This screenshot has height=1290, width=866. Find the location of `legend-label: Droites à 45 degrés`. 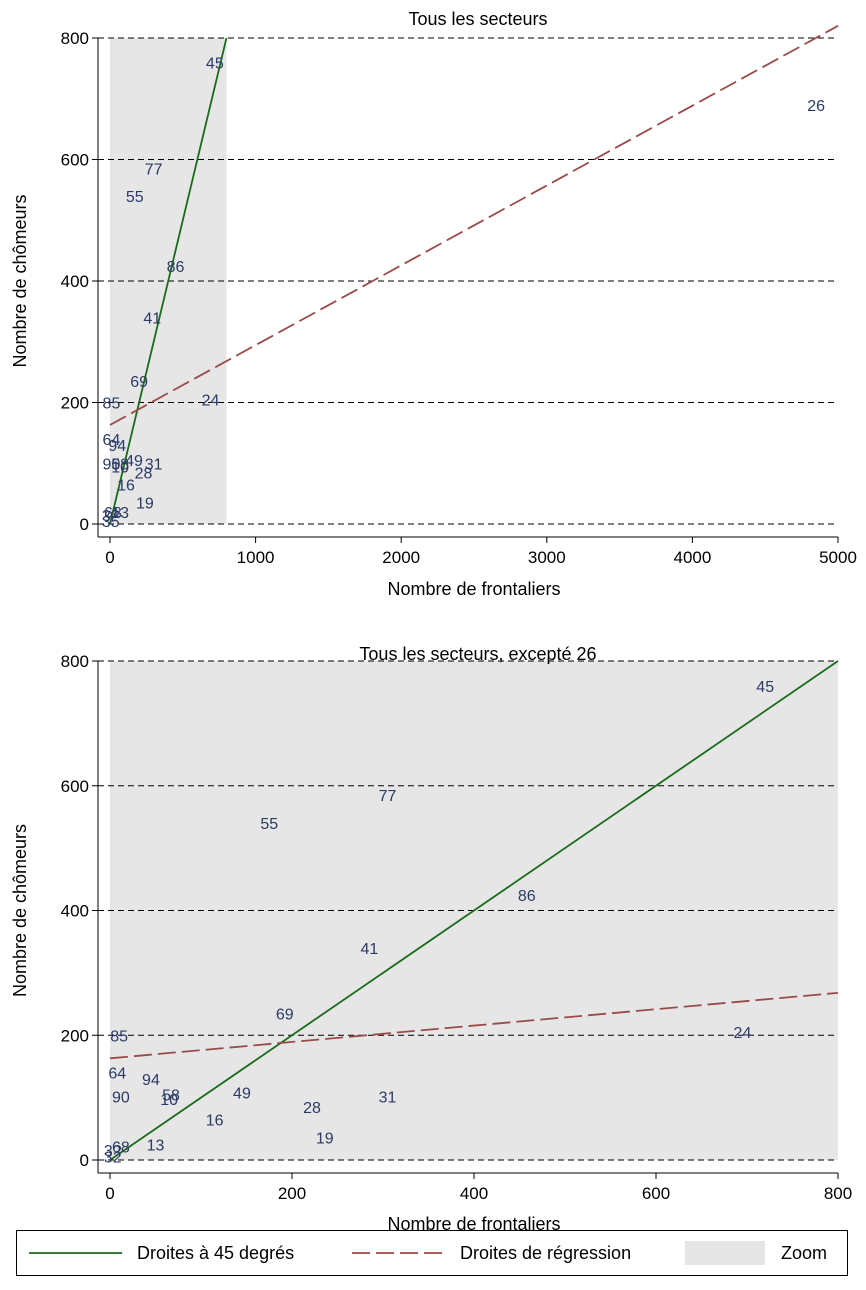

legend-label: Droites à 45 degrés is located at coordinates (215, 1253).